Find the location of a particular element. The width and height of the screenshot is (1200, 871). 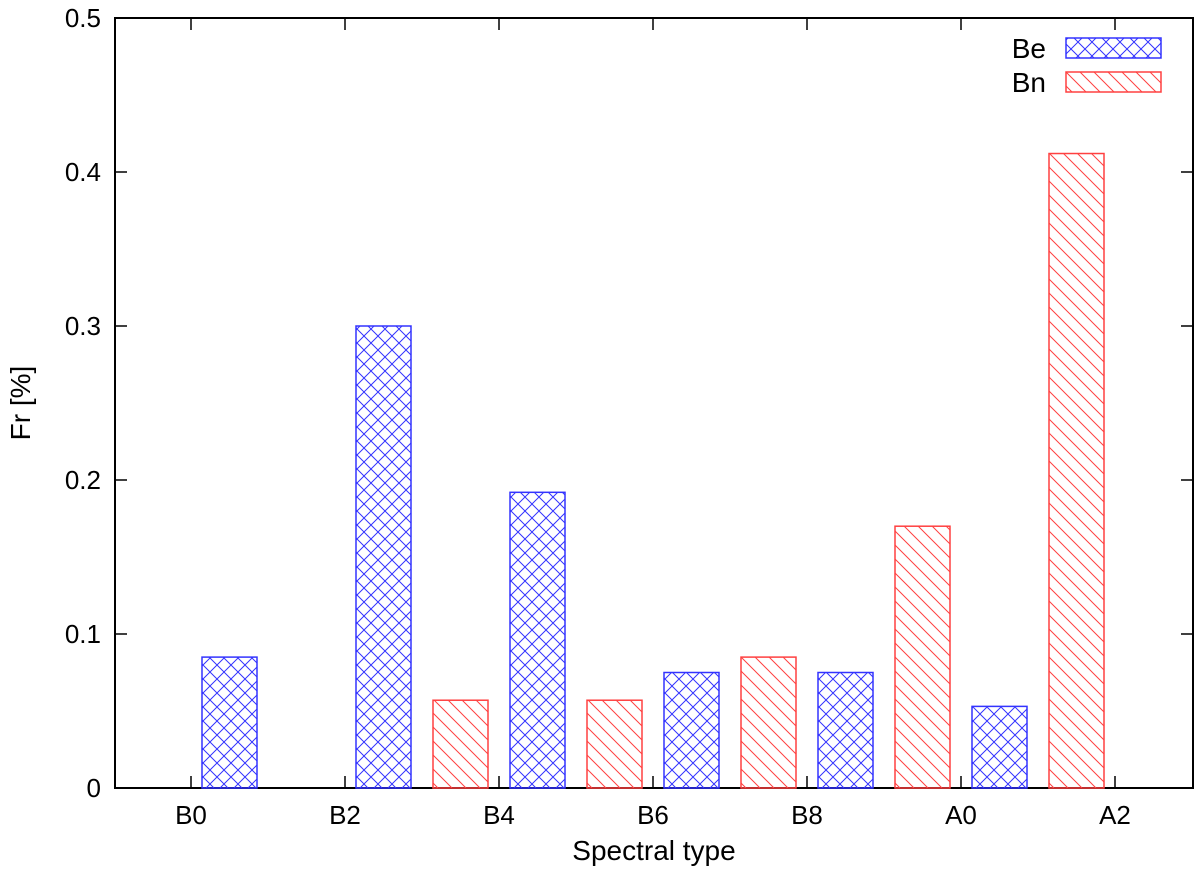

bar-be-b4 is located at coordinates (537, 640).